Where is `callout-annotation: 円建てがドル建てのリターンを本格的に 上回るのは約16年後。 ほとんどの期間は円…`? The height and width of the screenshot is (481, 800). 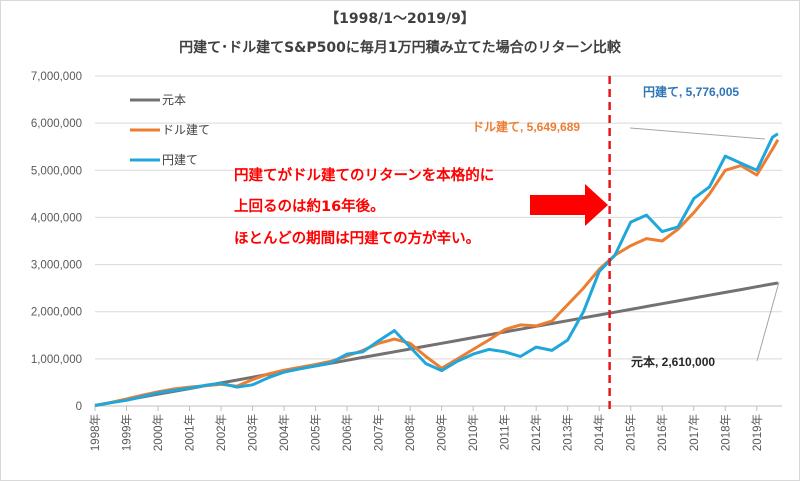
callout-annotation: 円建てがドル建てのリターンを本格的に 上回るのは約16年後。 ほとんどの期間は円… is located at coordinates (421, 206).